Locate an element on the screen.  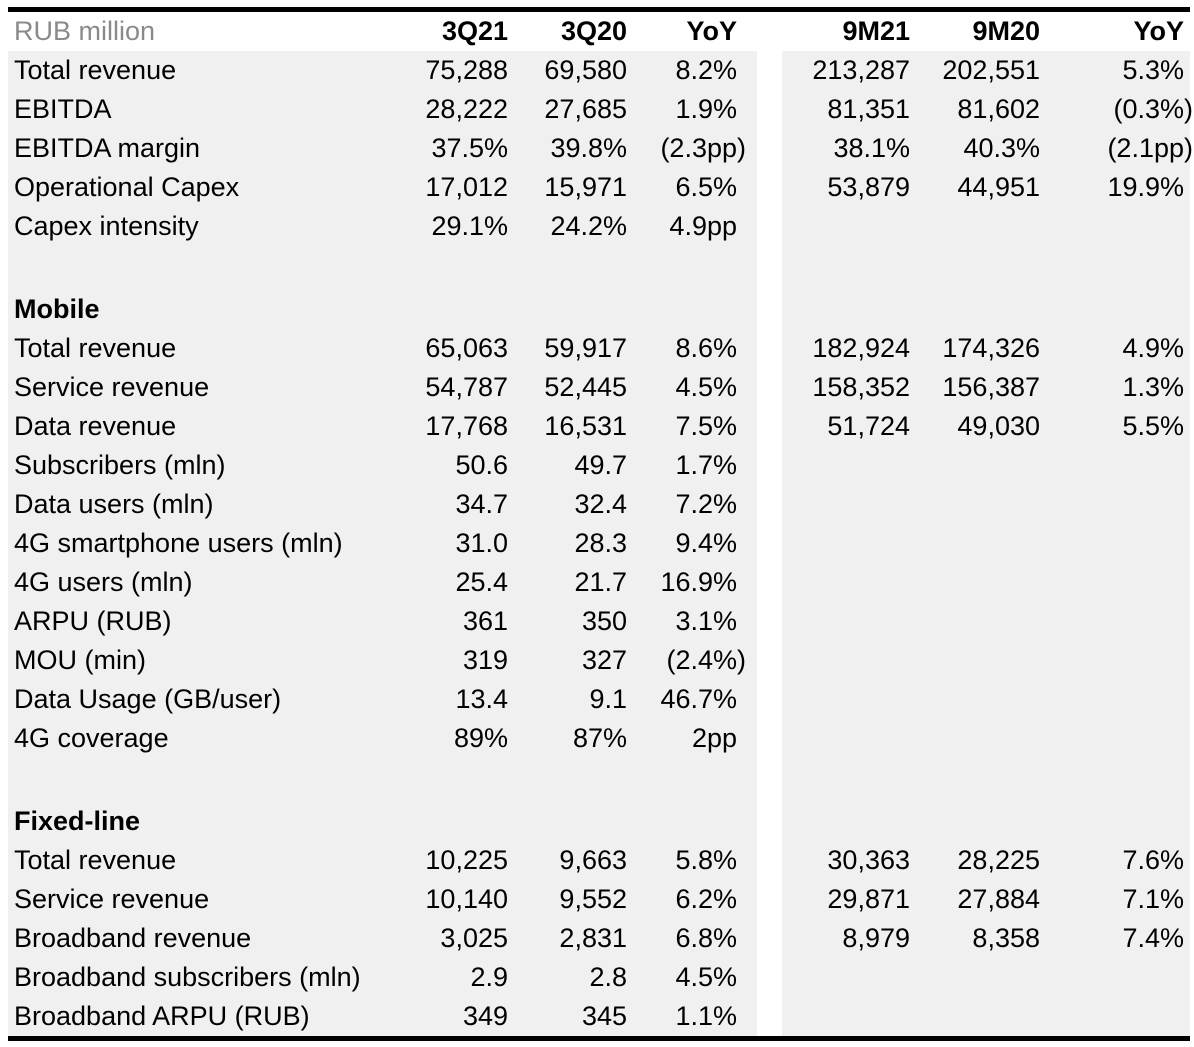
ninemonth-group: 158,352 156,387 1.3% is located at coordinates (986, 387).